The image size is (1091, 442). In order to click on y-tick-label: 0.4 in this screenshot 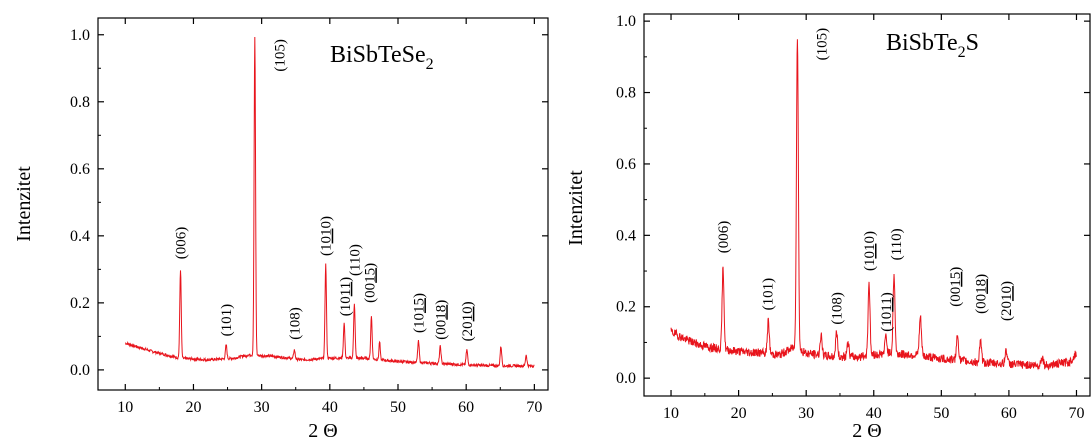, I will do `click(80, 236)`.